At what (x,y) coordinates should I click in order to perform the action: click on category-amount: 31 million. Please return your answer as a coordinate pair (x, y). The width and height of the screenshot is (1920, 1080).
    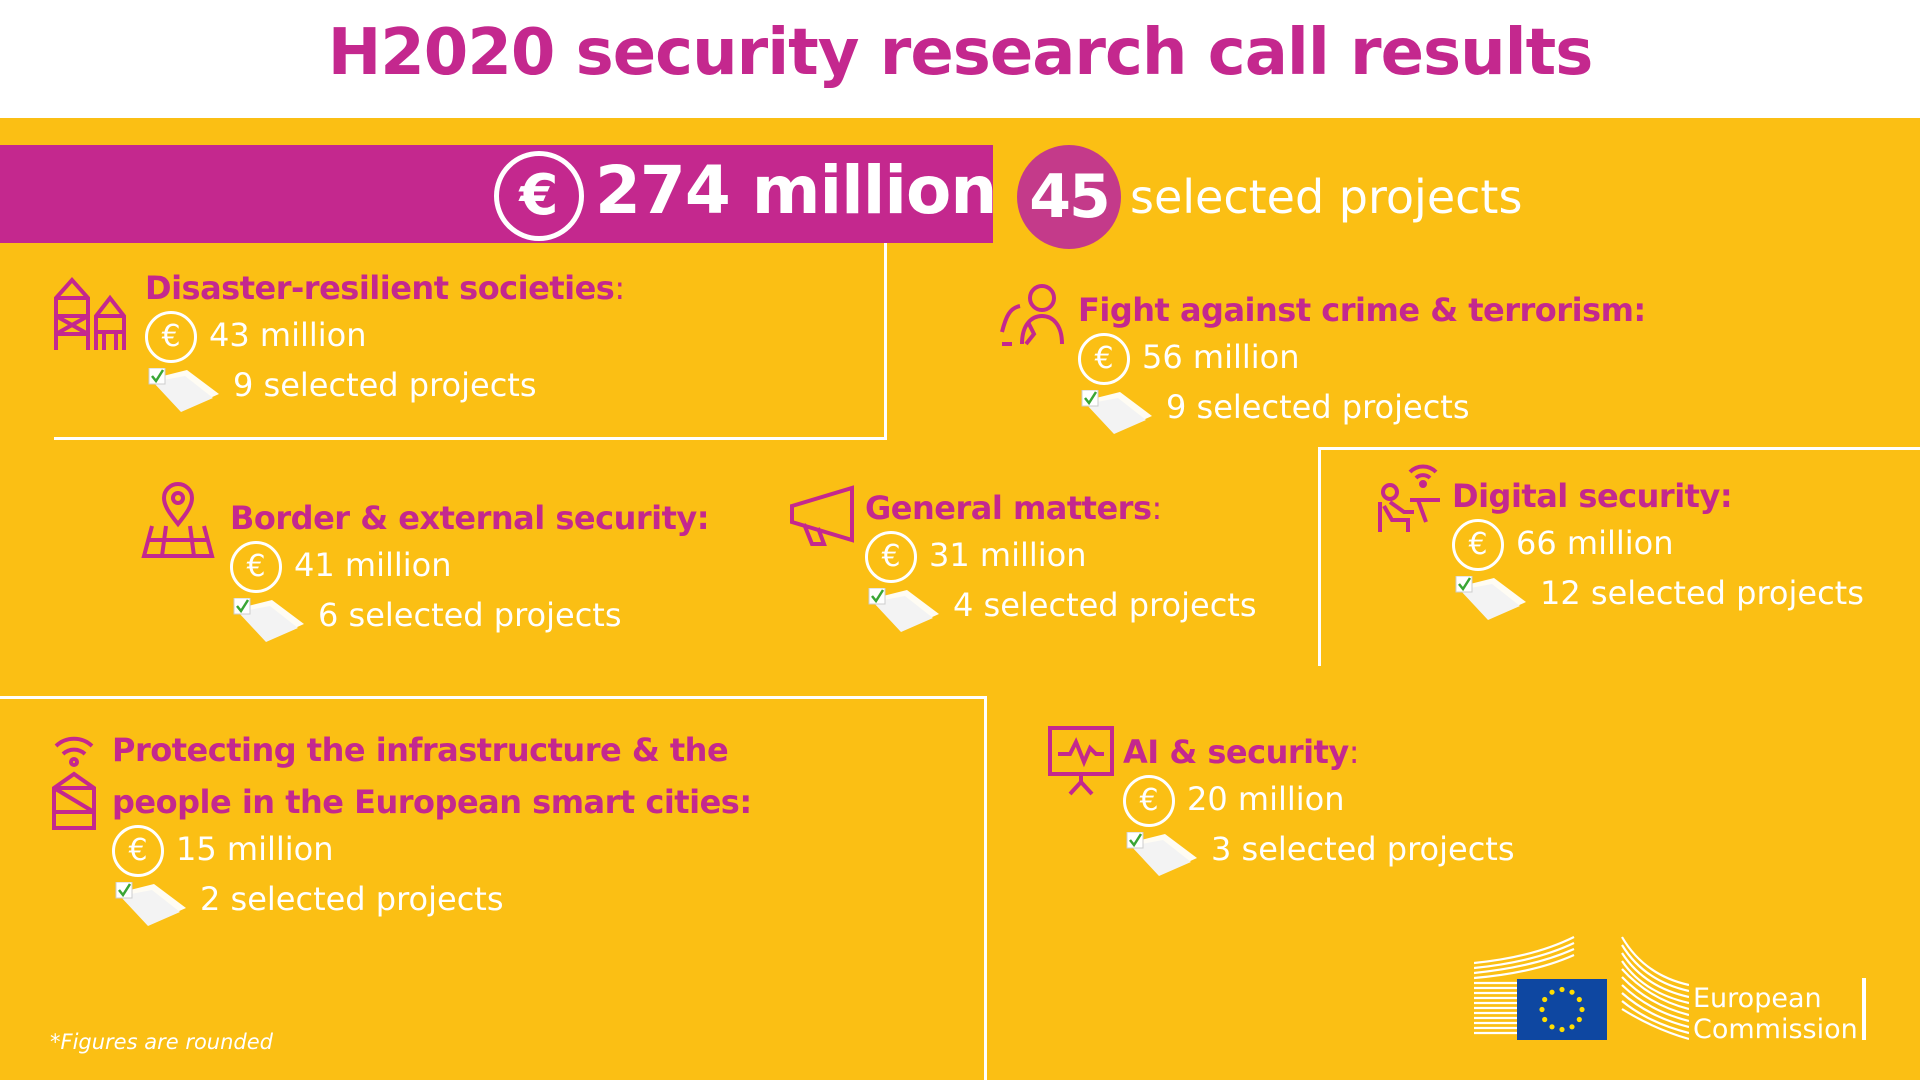
    Looking at the image, I should click on (1008, 555).